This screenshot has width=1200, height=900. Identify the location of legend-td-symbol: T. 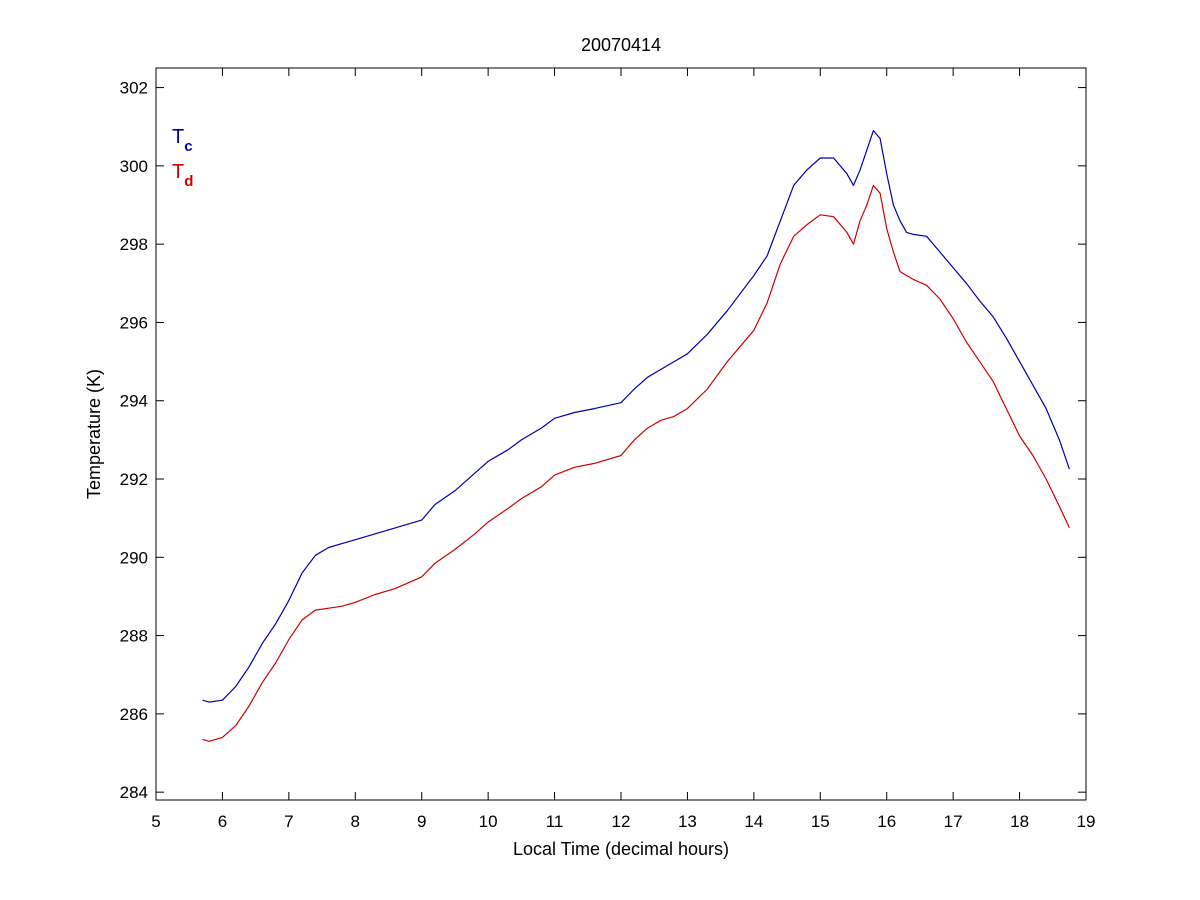
(178, 172).